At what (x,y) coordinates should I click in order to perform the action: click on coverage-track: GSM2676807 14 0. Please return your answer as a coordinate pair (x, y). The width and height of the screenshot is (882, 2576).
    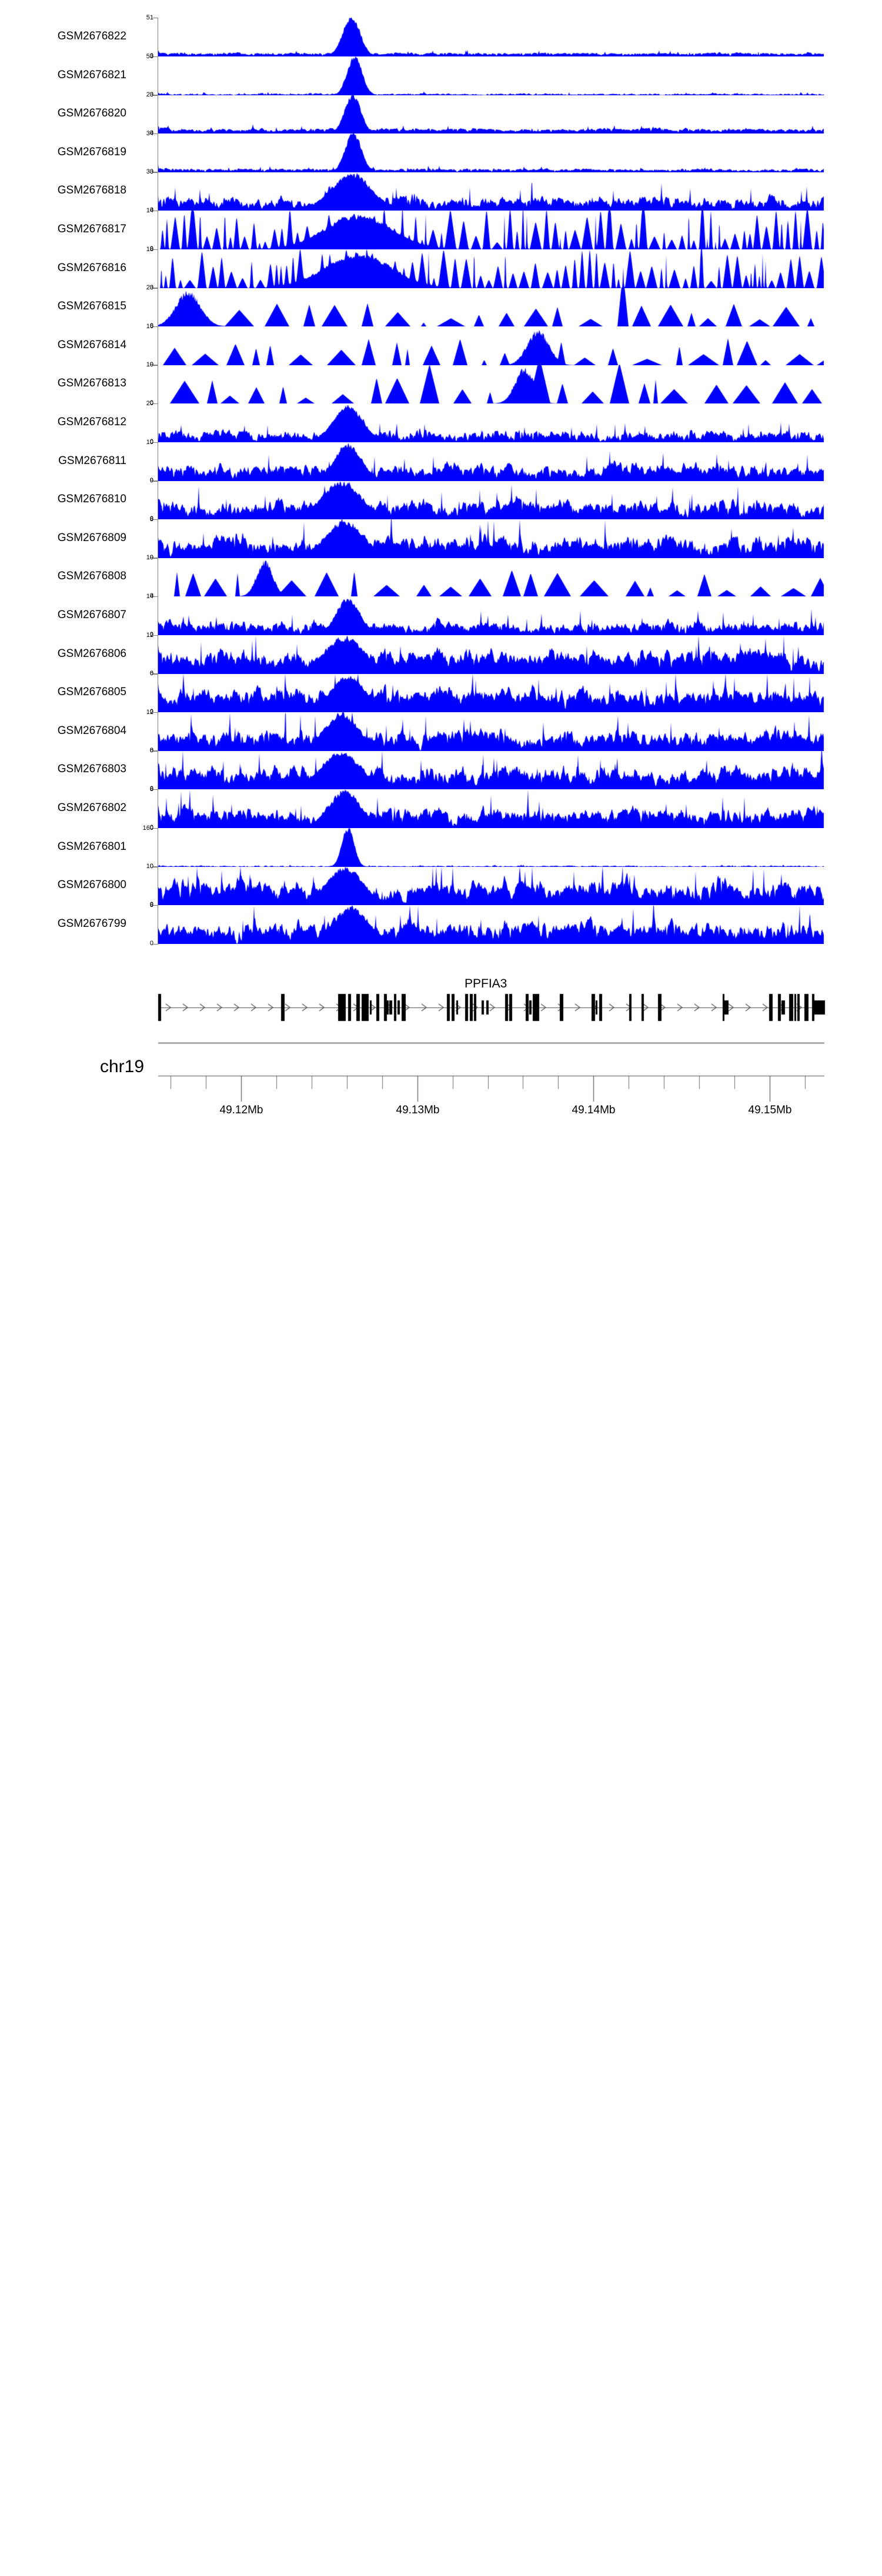
    Looking at the image, I should click on (441, 615).